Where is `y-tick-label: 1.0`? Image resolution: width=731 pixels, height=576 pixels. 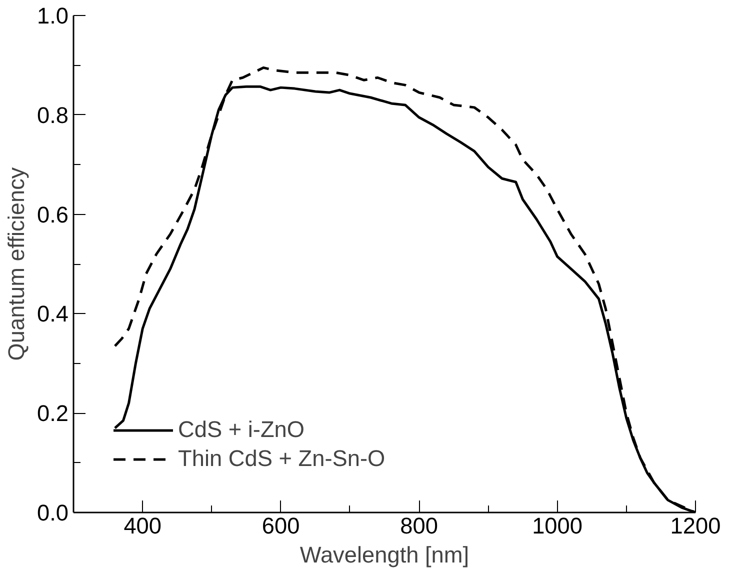
y-tick-label: 1.0 is located at coordinates (53, 15).